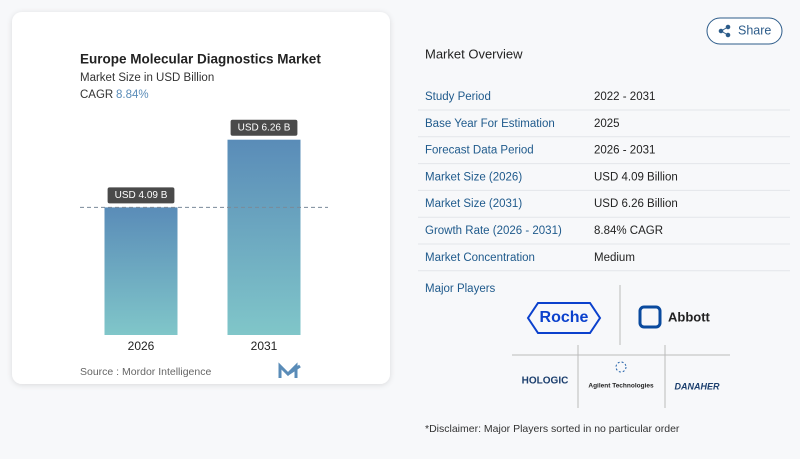 This screenshot has height=459, width=800. Describe the element at coordinates (614, 258) in the screenshot. I see `overview-value: Medium` at that location.